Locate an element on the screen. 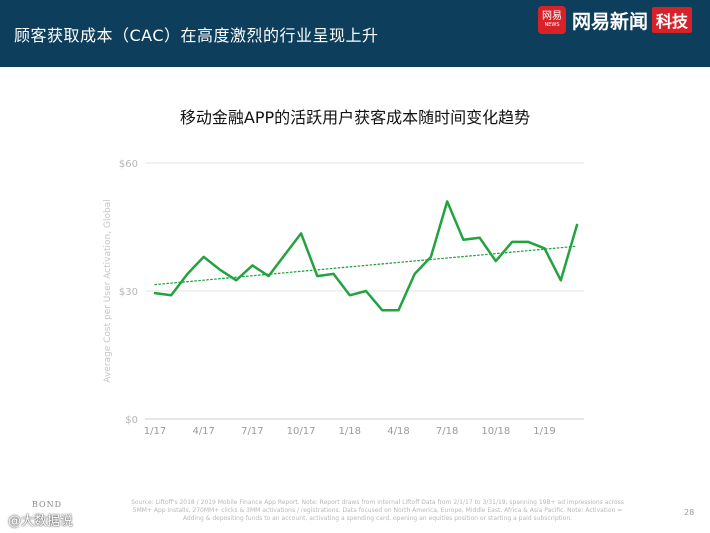 This screenshot has width=710, height=533. series-group is located at coordinates (366, 256).